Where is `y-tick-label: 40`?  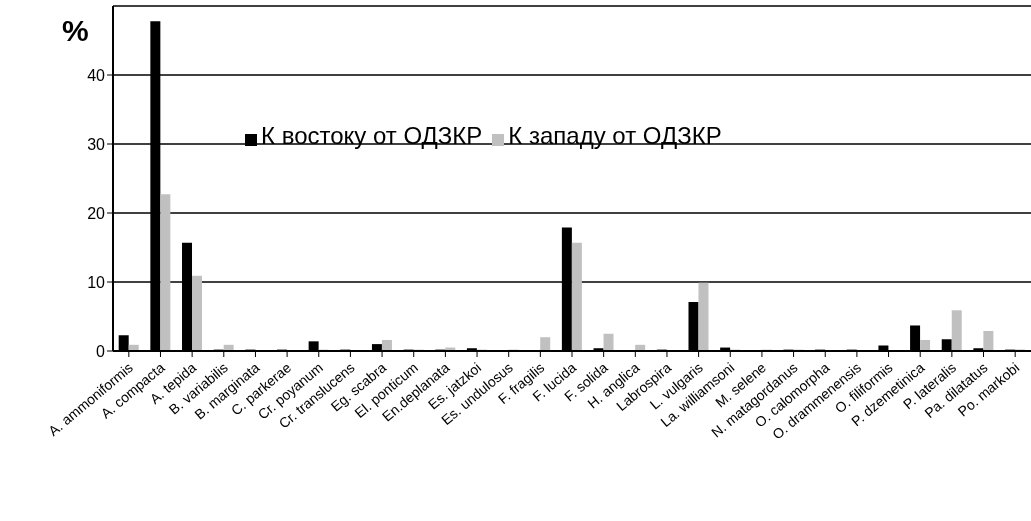
y-tick-label: 40 is located at coordinates (96, 75).